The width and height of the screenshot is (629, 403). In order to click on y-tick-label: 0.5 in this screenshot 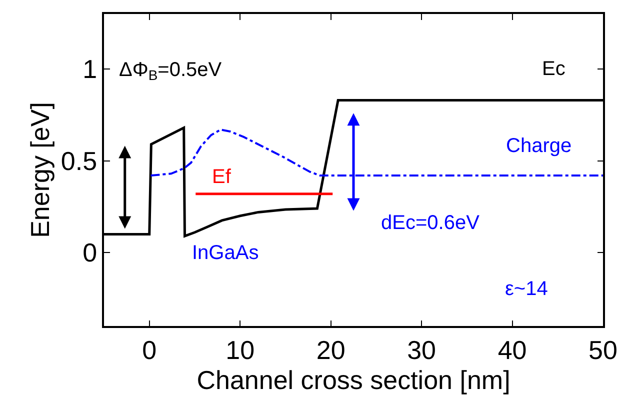, I will do `click(79, 161)`.